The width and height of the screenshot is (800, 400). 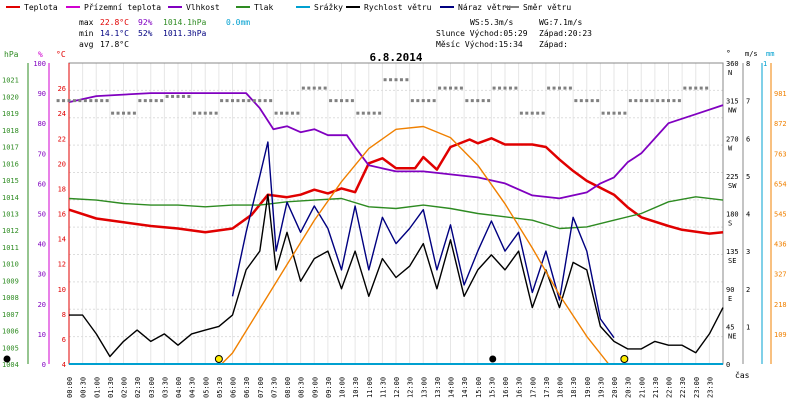 I want to click on legend-label: Směr větru, so click(x=547, y=7).